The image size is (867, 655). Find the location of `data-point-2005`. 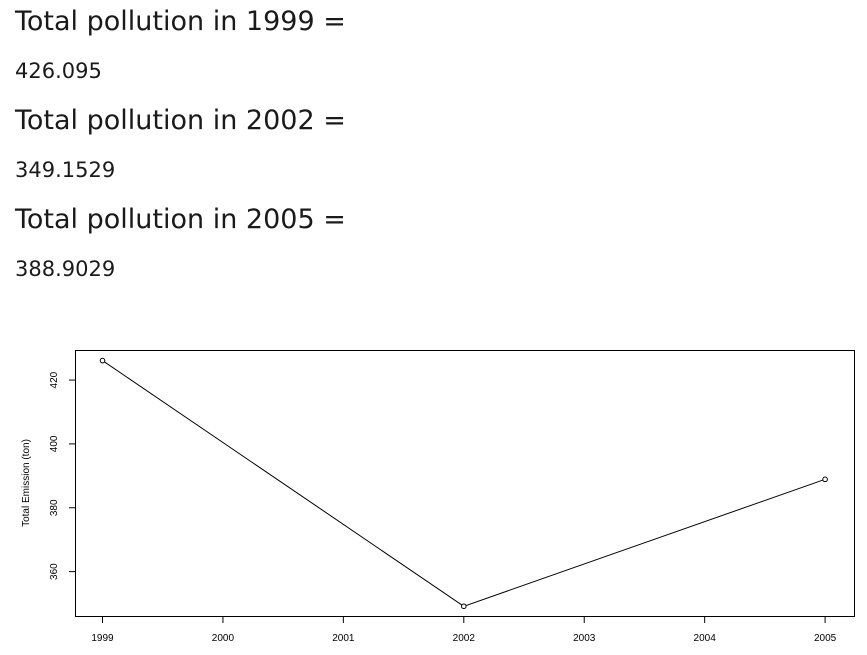

data-point-2005 is located at coordinates (825, 479).